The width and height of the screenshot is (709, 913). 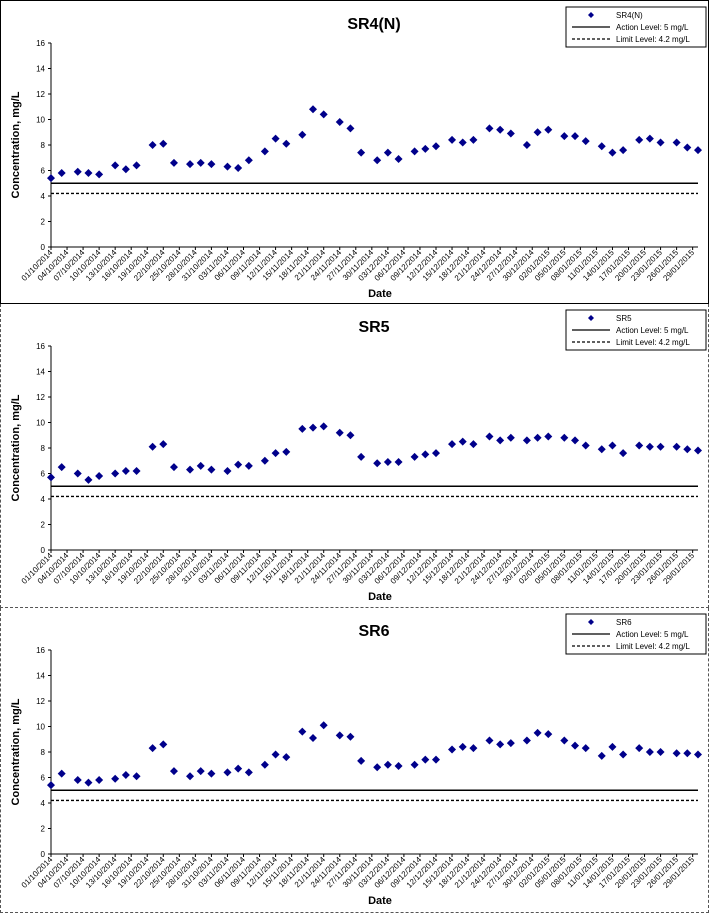 I want to click on y-tick-label: 12, so click(x=40, y=94).